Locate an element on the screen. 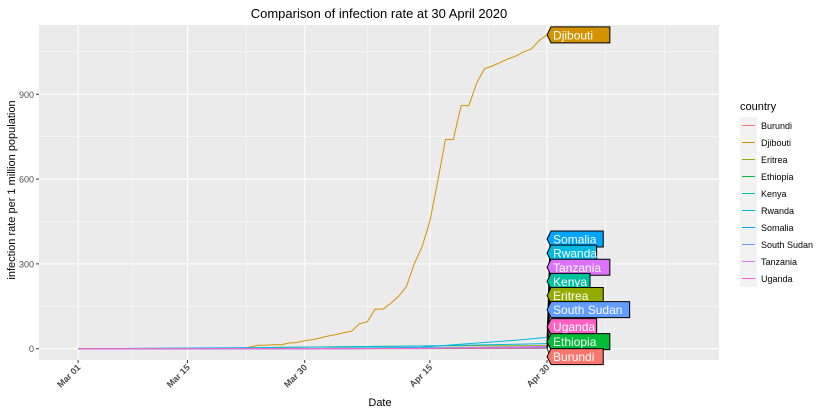 Image resolution: width=826 pixels, height=413 pixels. series-line-uganda is located at coordinates (313, 348).